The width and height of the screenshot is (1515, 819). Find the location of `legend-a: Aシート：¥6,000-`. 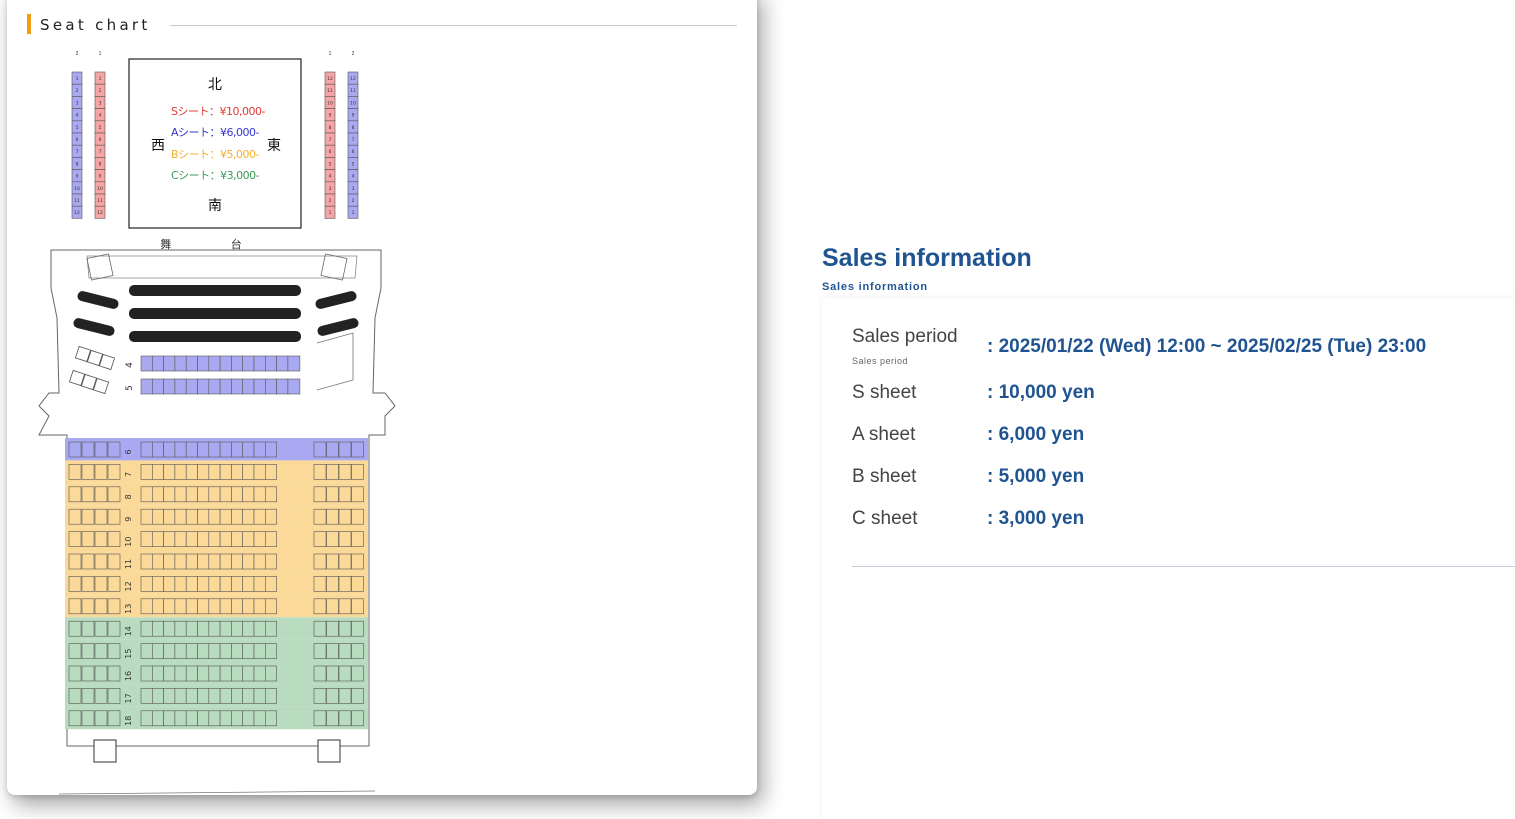

legend-a: Aシート：¥6,000- is located at coordinates (215, 132).